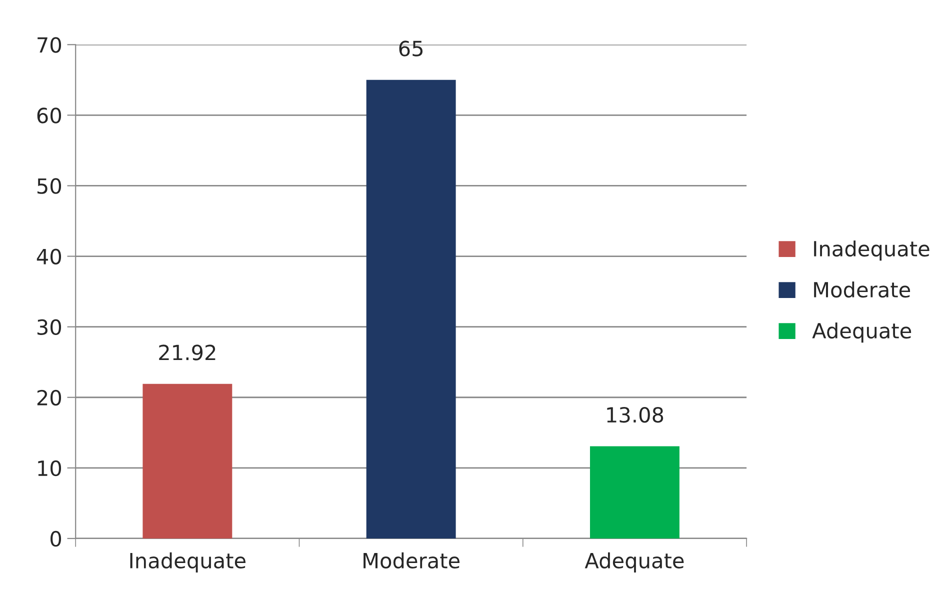 The image size is (945, 595). Describe the element at coordinates (50, 45) in the screenshot. I see `y-tick-label: 70` at that location.